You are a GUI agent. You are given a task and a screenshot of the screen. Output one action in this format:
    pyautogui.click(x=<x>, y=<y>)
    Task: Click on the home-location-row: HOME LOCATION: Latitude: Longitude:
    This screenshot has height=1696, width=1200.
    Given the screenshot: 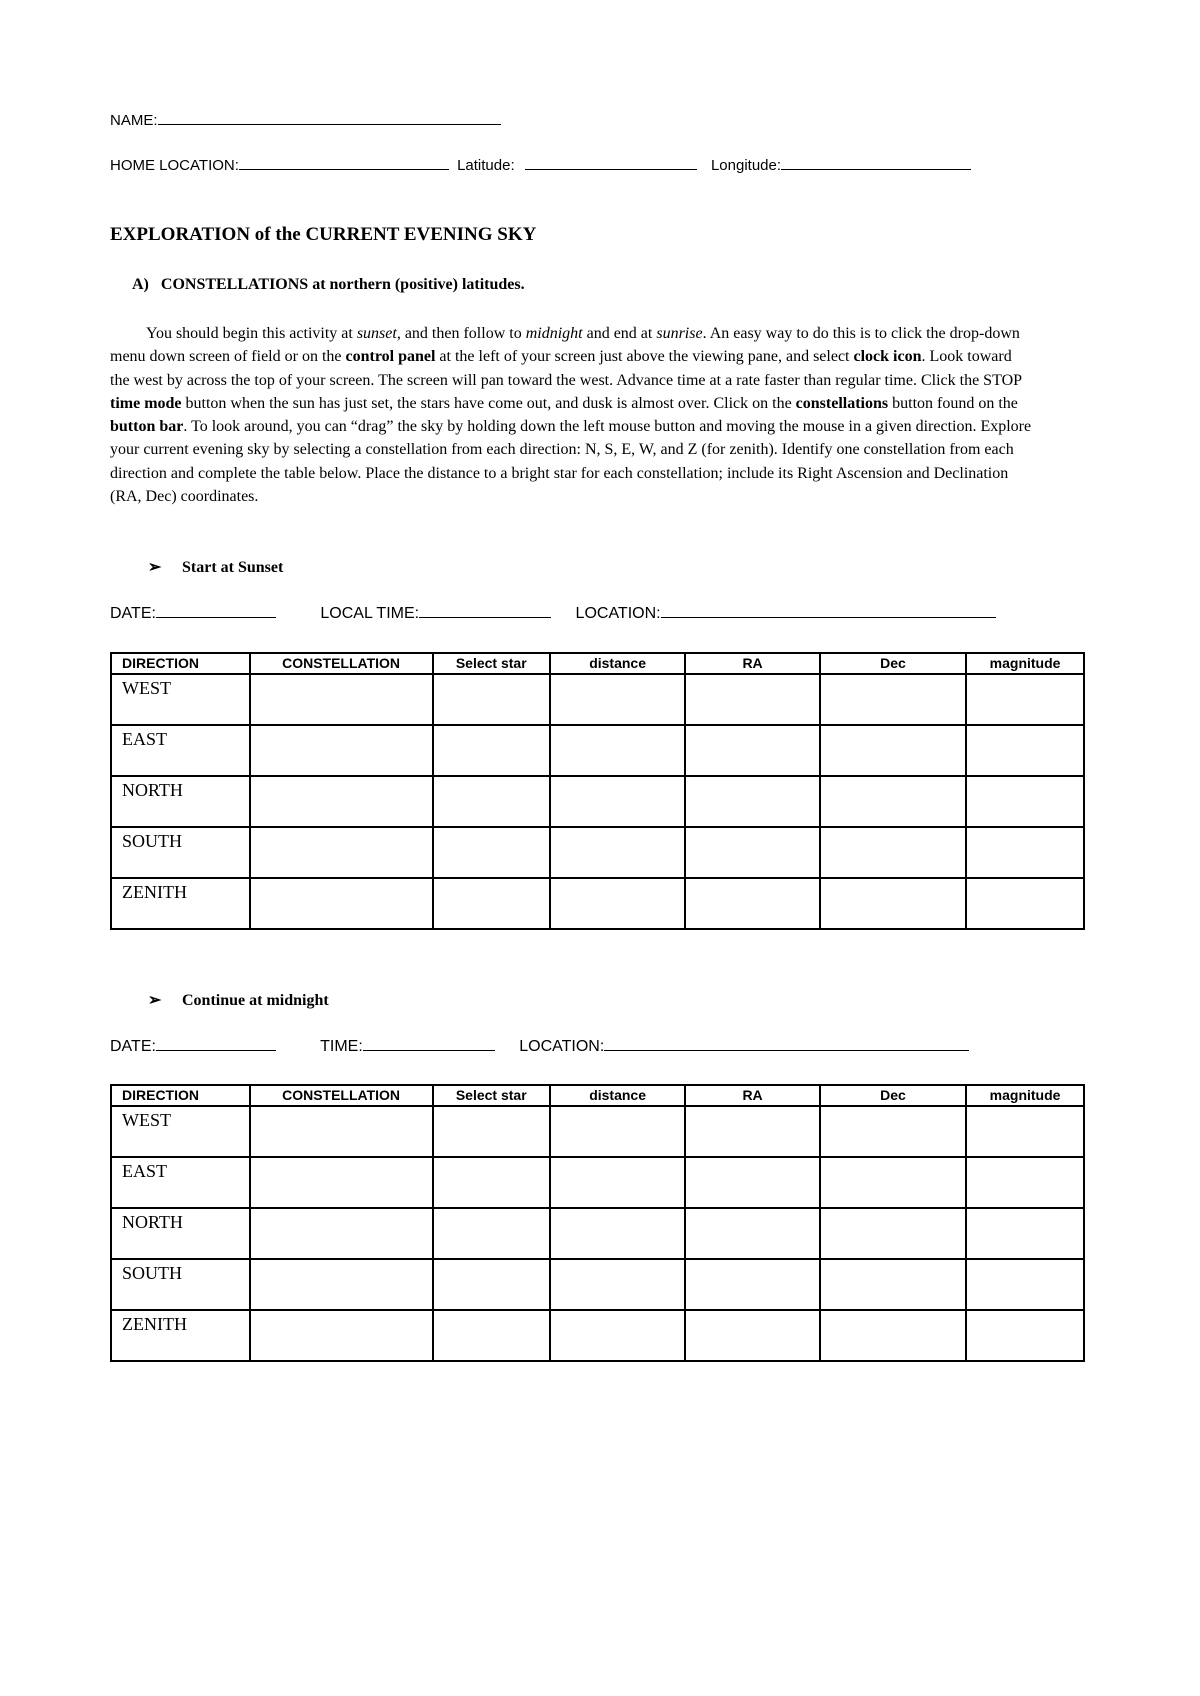 What is the action you would take?
    pyautogui.click(x=545, y=164)
    